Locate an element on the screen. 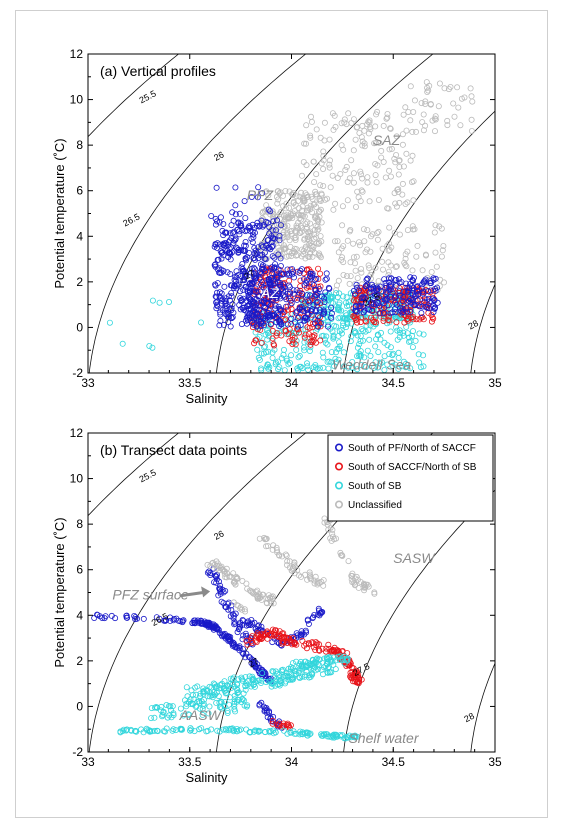 Image resolution: width=565 pixels, height=828 pixels. x-tick-label: 33 is located at coordinates (88, 383).